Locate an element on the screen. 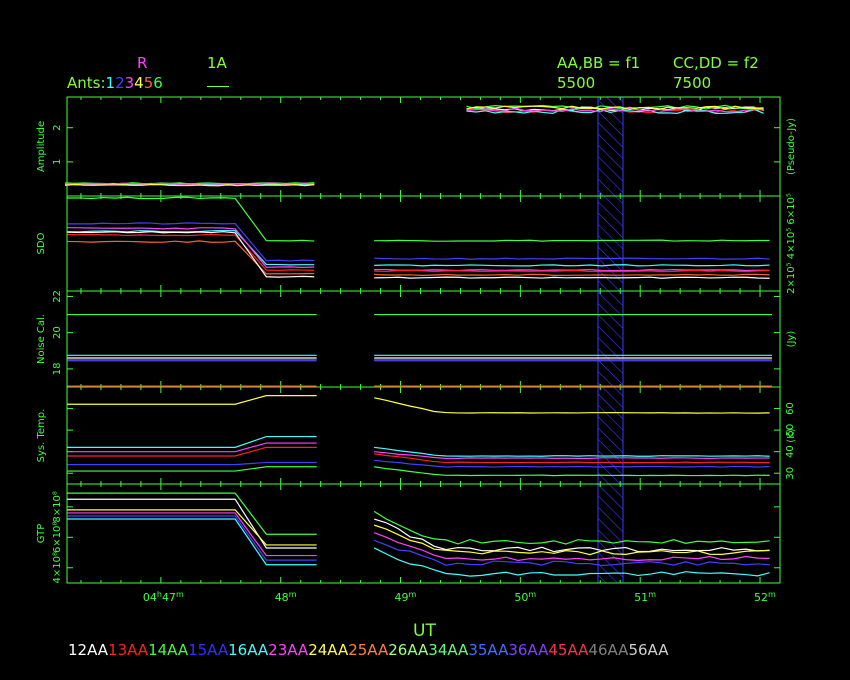 This screenshot has width=850, height=680. legend-entry: 34AA is located at coordinates (448, 650).